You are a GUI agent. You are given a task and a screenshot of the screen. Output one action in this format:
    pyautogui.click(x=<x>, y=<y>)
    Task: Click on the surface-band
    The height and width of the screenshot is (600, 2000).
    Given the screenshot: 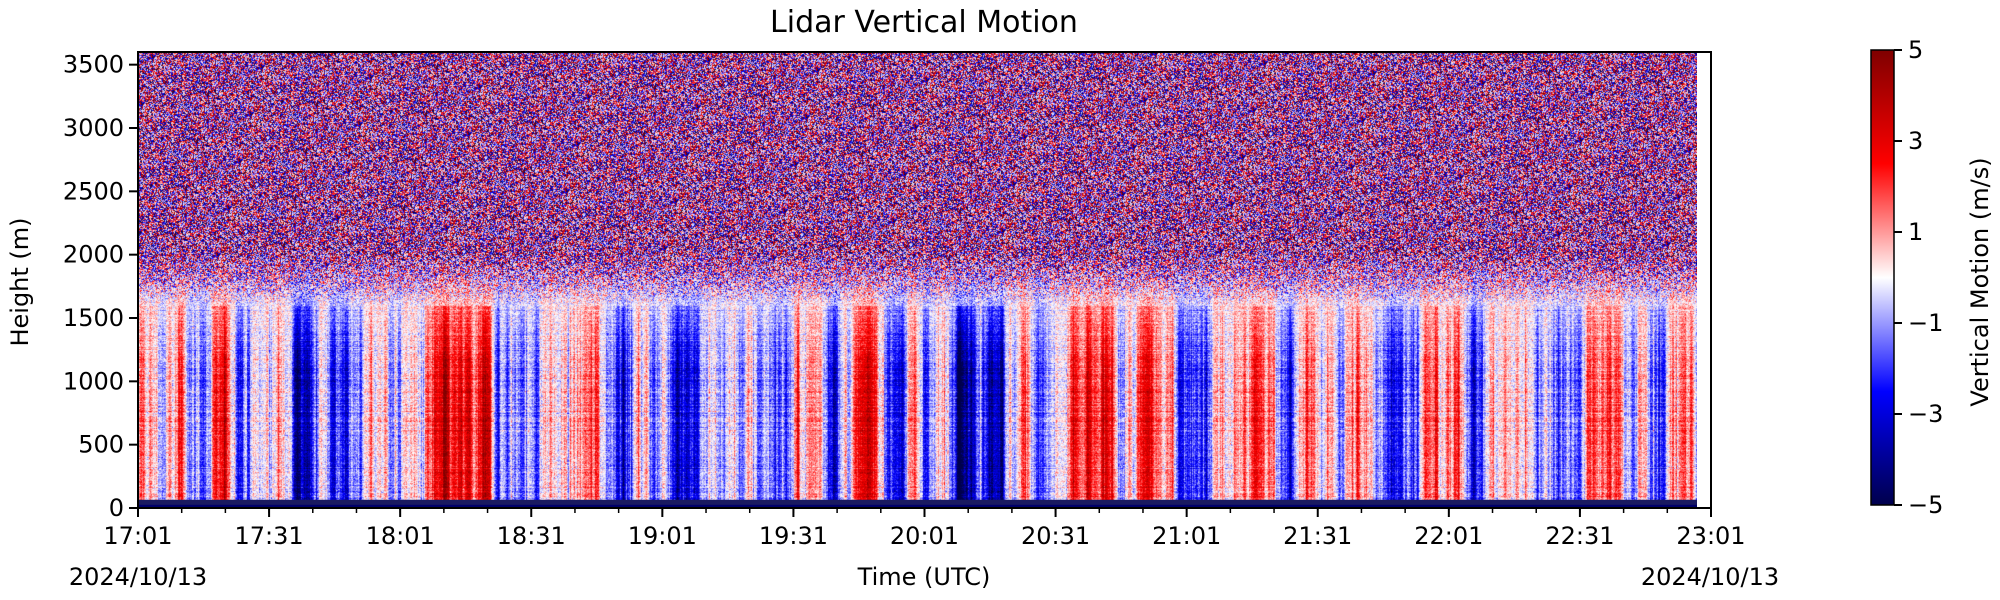 What is the action you would take?
    pyautogui.click(x=917, y=502)
    